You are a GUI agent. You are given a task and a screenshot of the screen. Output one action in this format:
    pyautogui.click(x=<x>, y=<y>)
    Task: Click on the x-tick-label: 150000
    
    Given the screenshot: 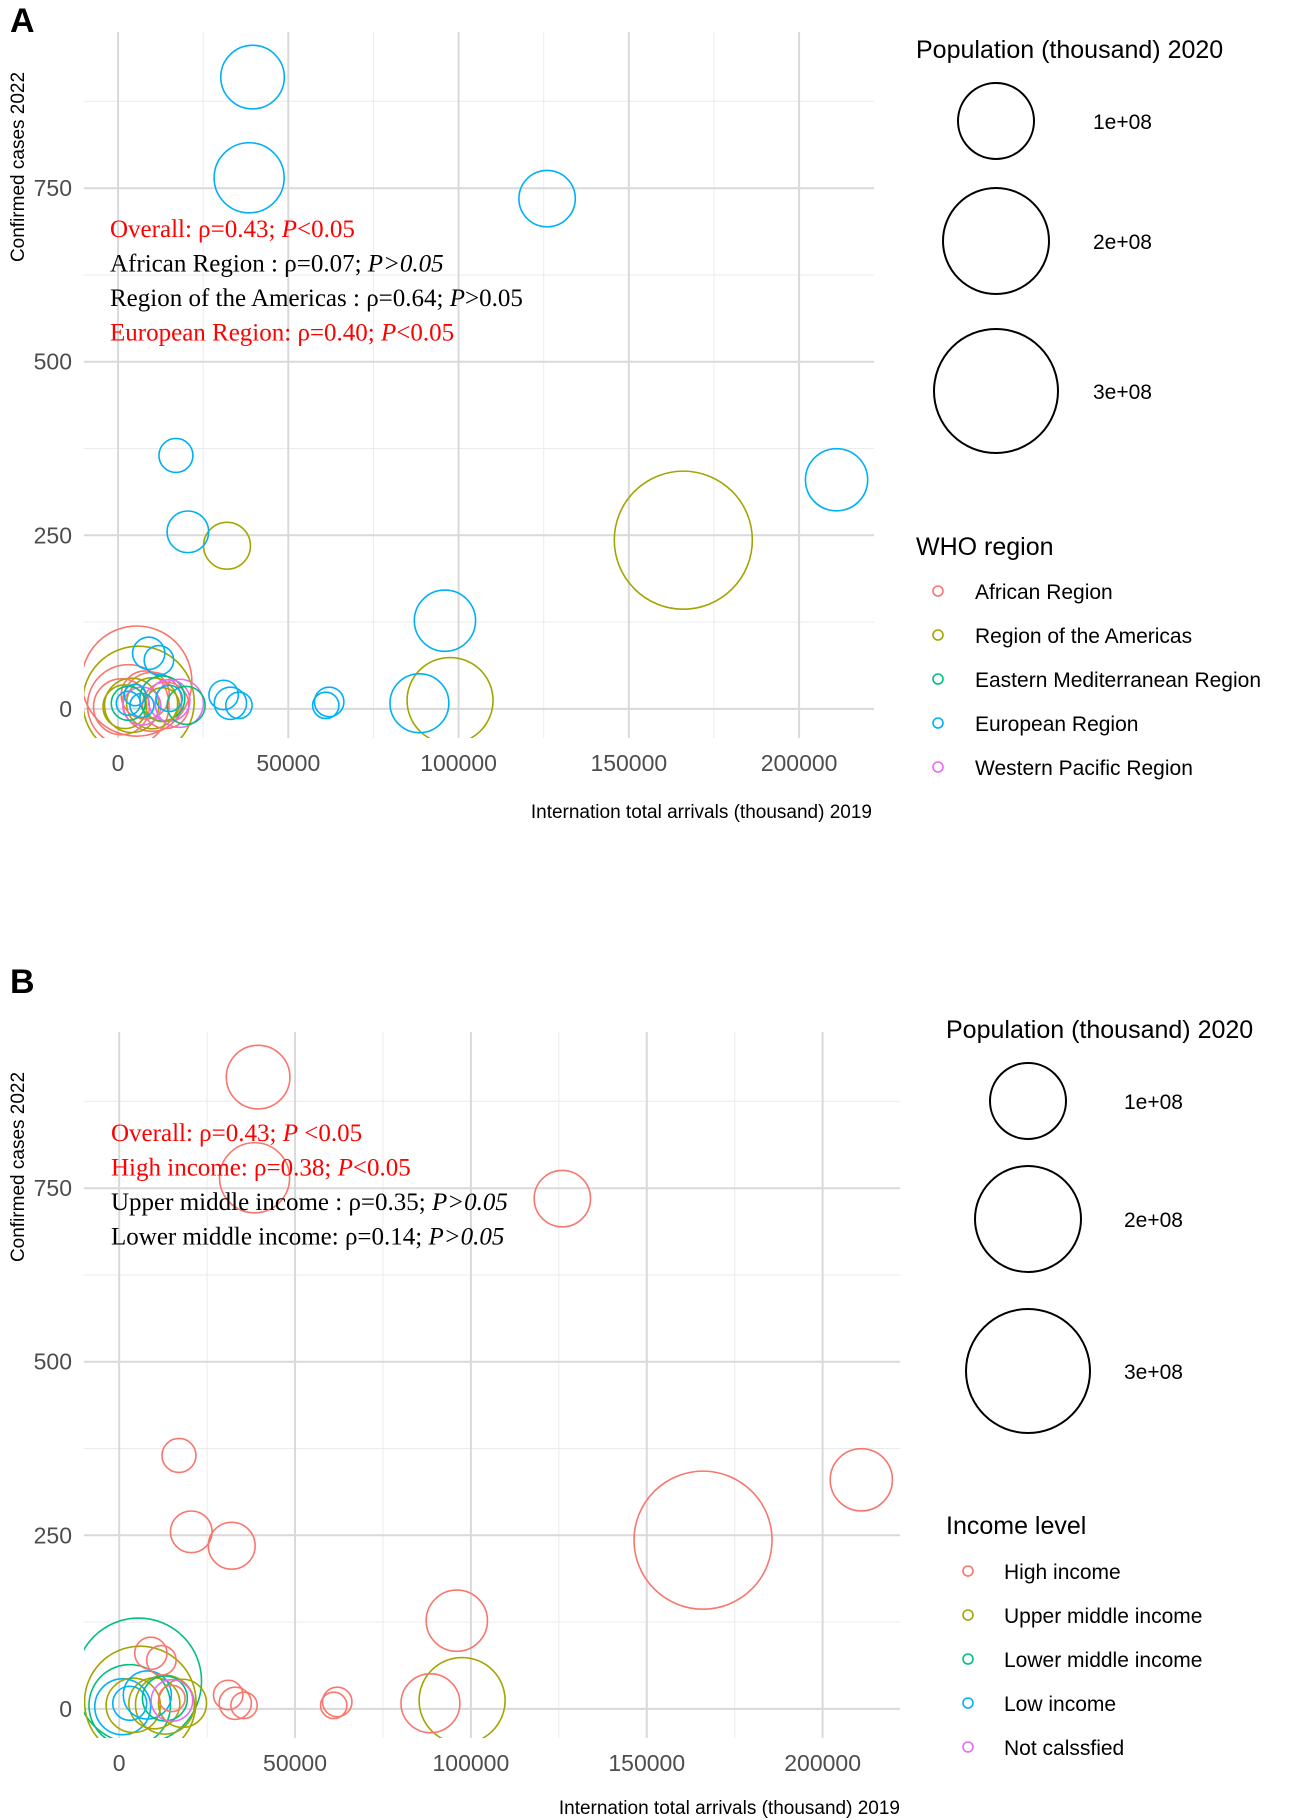 What is the action you would take?
    pyautogui.click(x=628, y=763)
    